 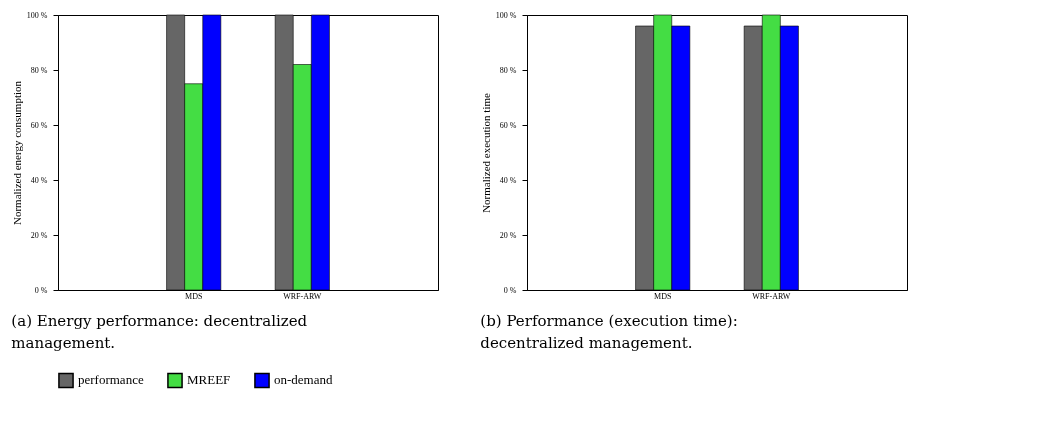 What do you see at coordinates (159, 332) in the screenshot?
I see `text: (a) Energy performance: decentralized management.` at bounding box center [159, 332].